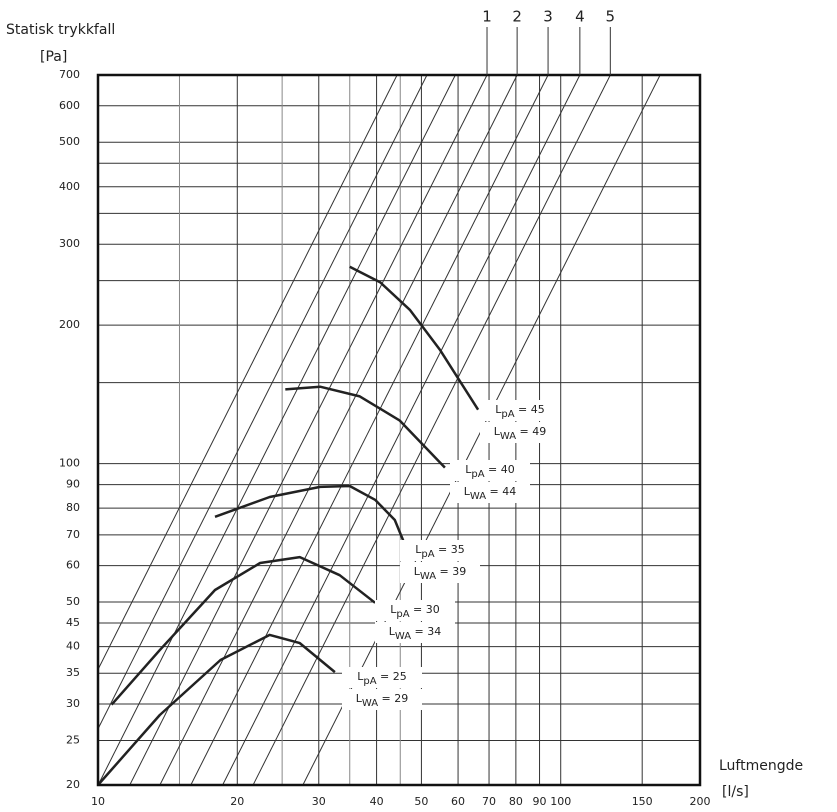 This screenshot has height=812, width=837. Describe the element at coordinates (69, 243) in the screenshot. I see `y-tick-label: 300` at that location.